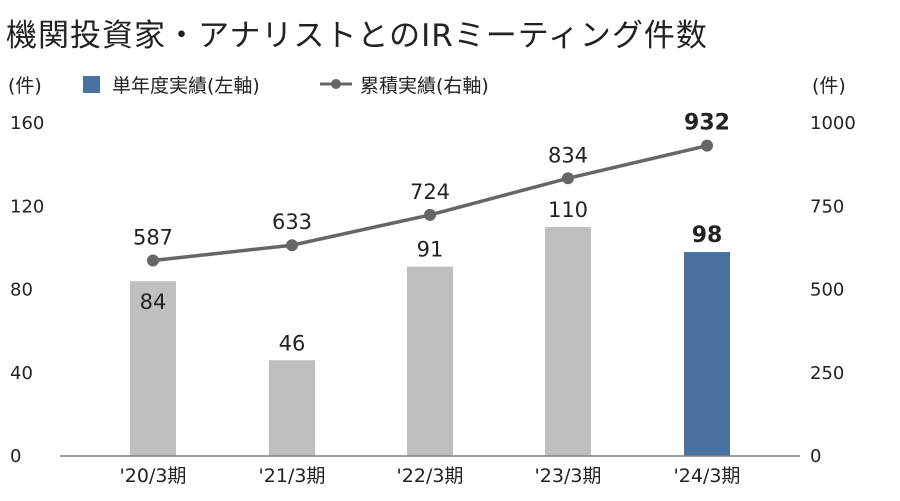 This screenshot has height=501, width=900. Describe the element at coordinates (424, 86) in the screenshot. I see `legend-line-label: 累積実績(右軸)` at that location.